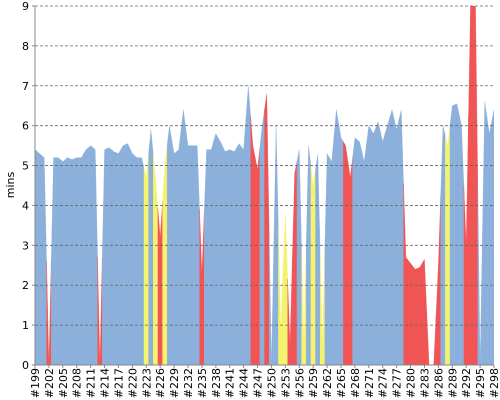  Describe the element at coordinates (91, 383) in the screenshot. I see `x-tick-label: #211` at that location.